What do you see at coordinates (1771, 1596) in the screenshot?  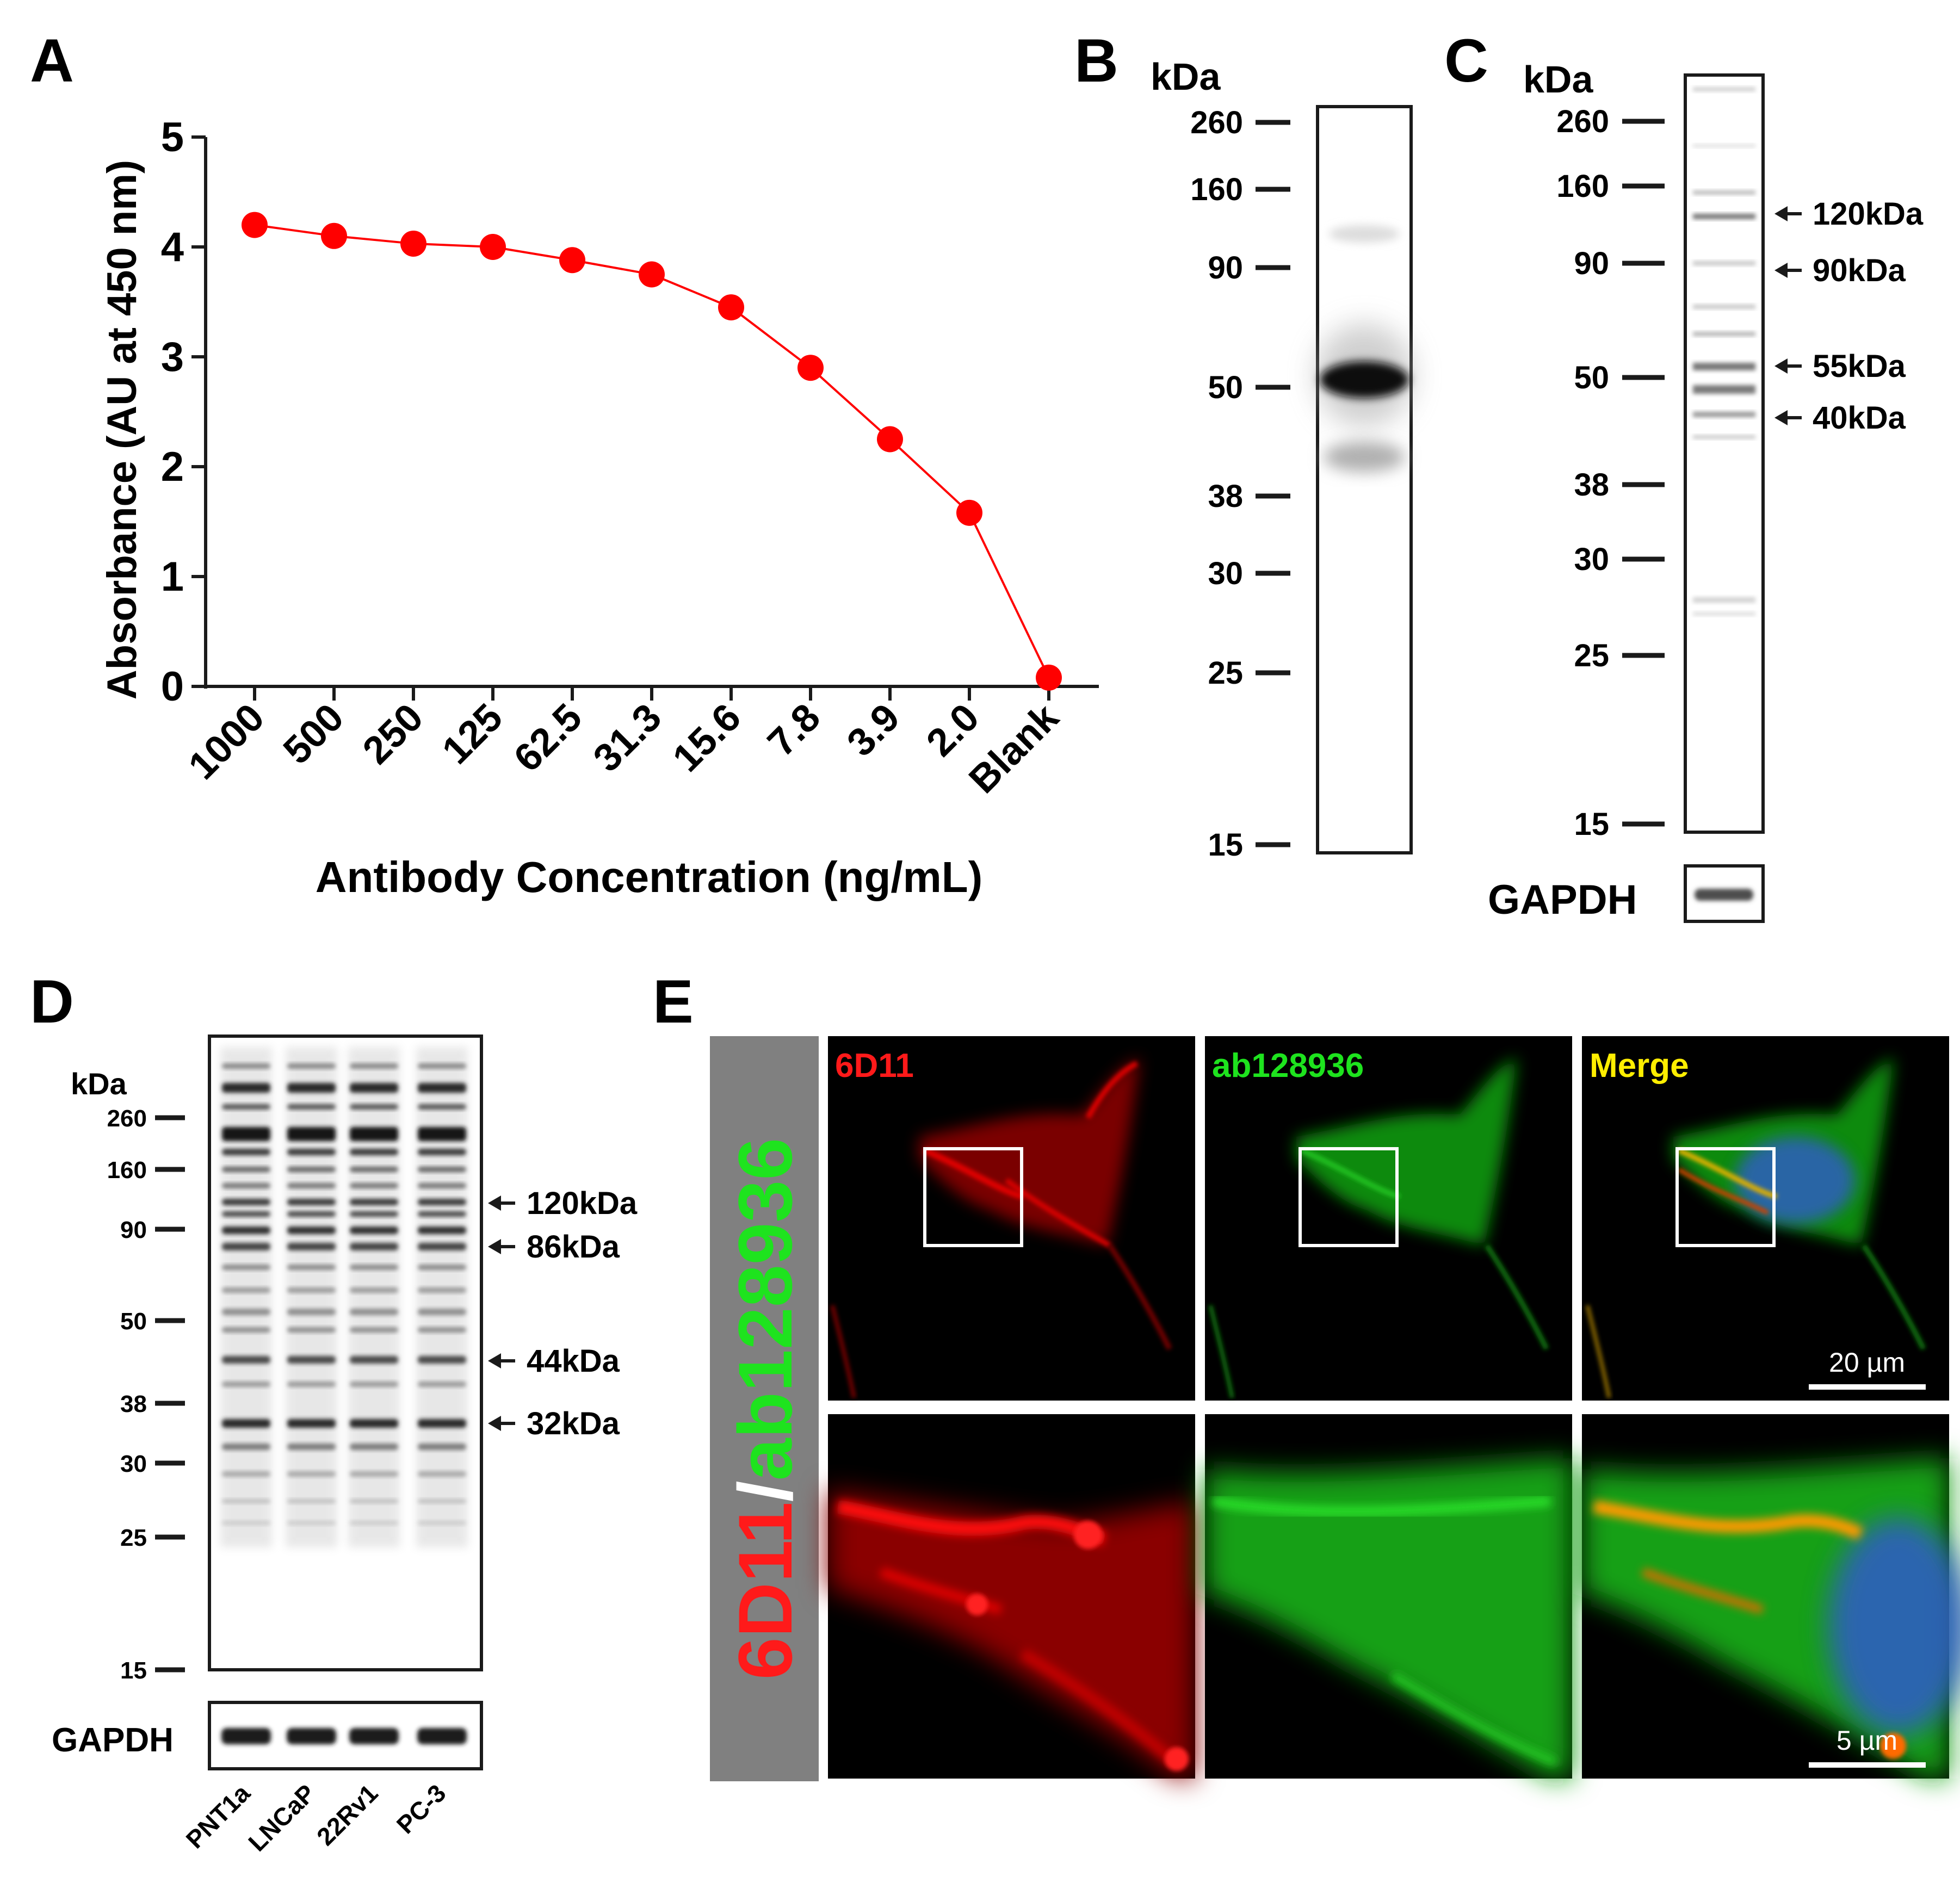 I see `micrograph-merge-zoom: 5 µm` at bounding box center [1771, 1596].